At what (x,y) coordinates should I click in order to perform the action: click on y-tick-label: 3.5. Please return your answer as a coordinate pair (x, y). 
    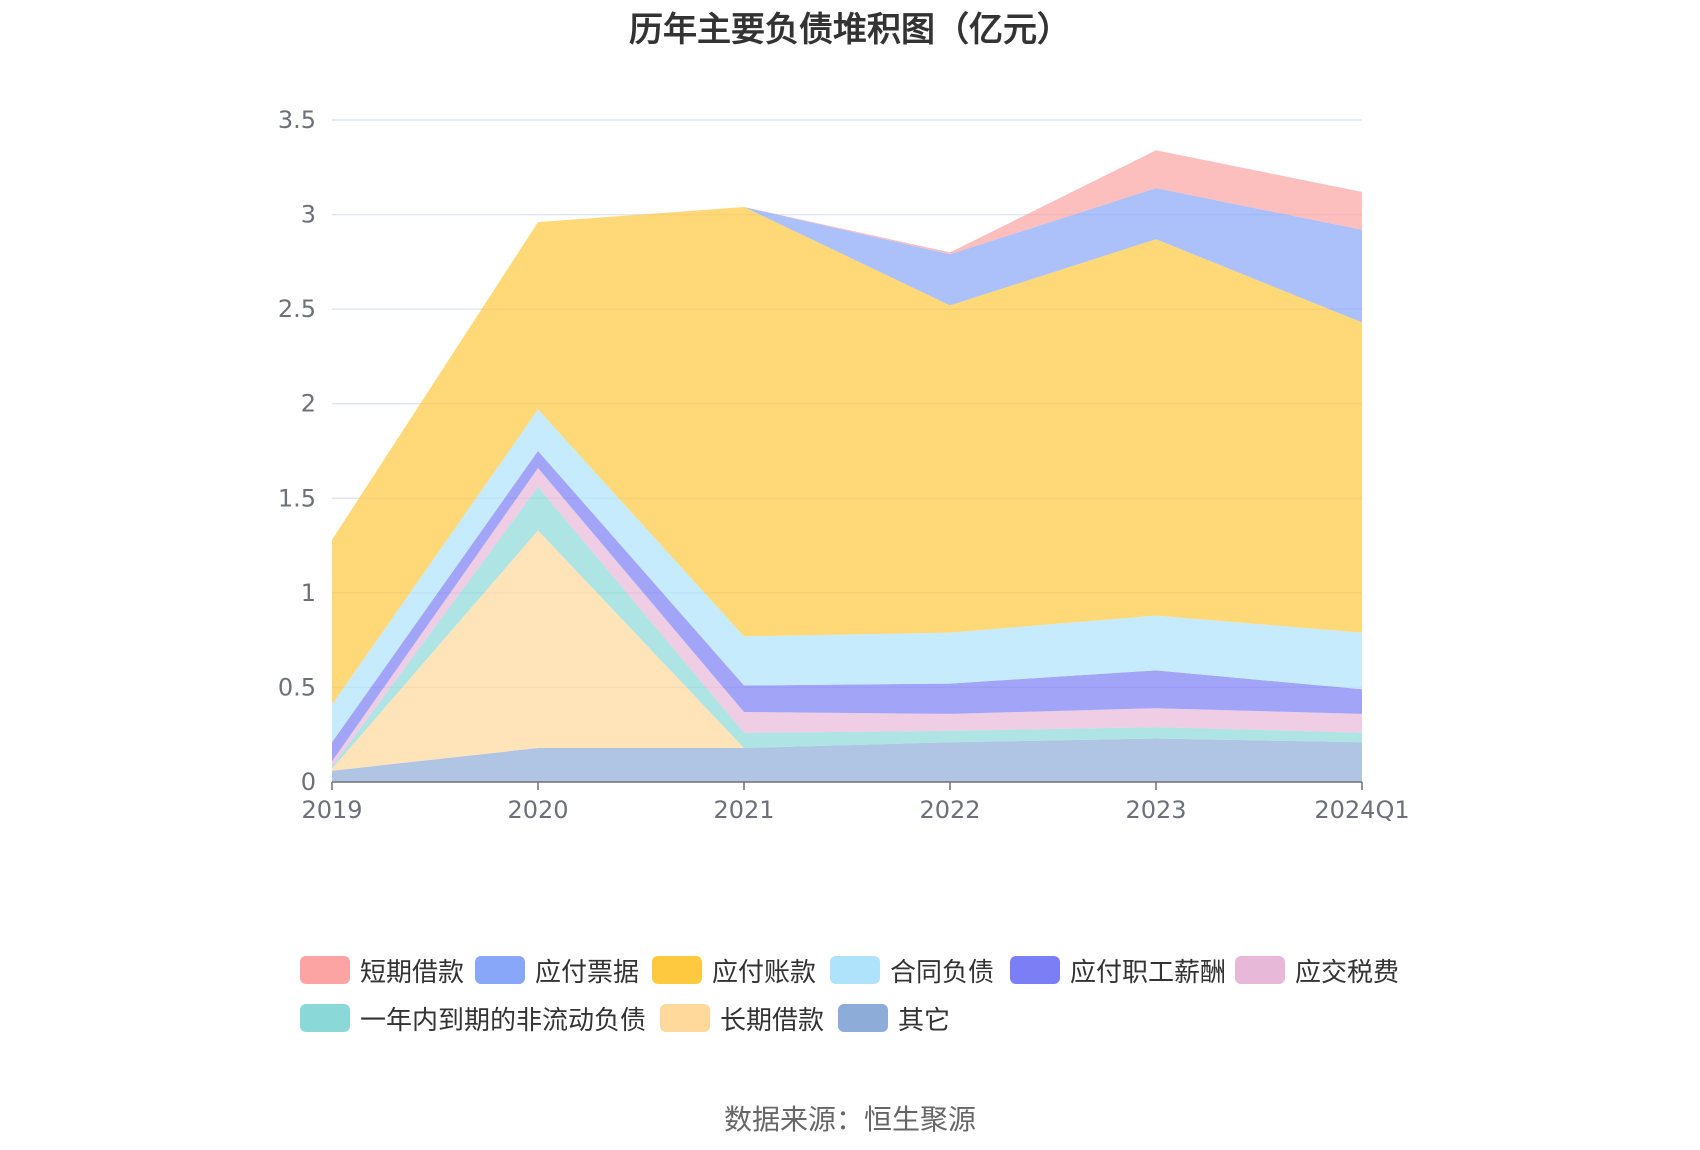
    Looking at the image, I should click on (297, 120).